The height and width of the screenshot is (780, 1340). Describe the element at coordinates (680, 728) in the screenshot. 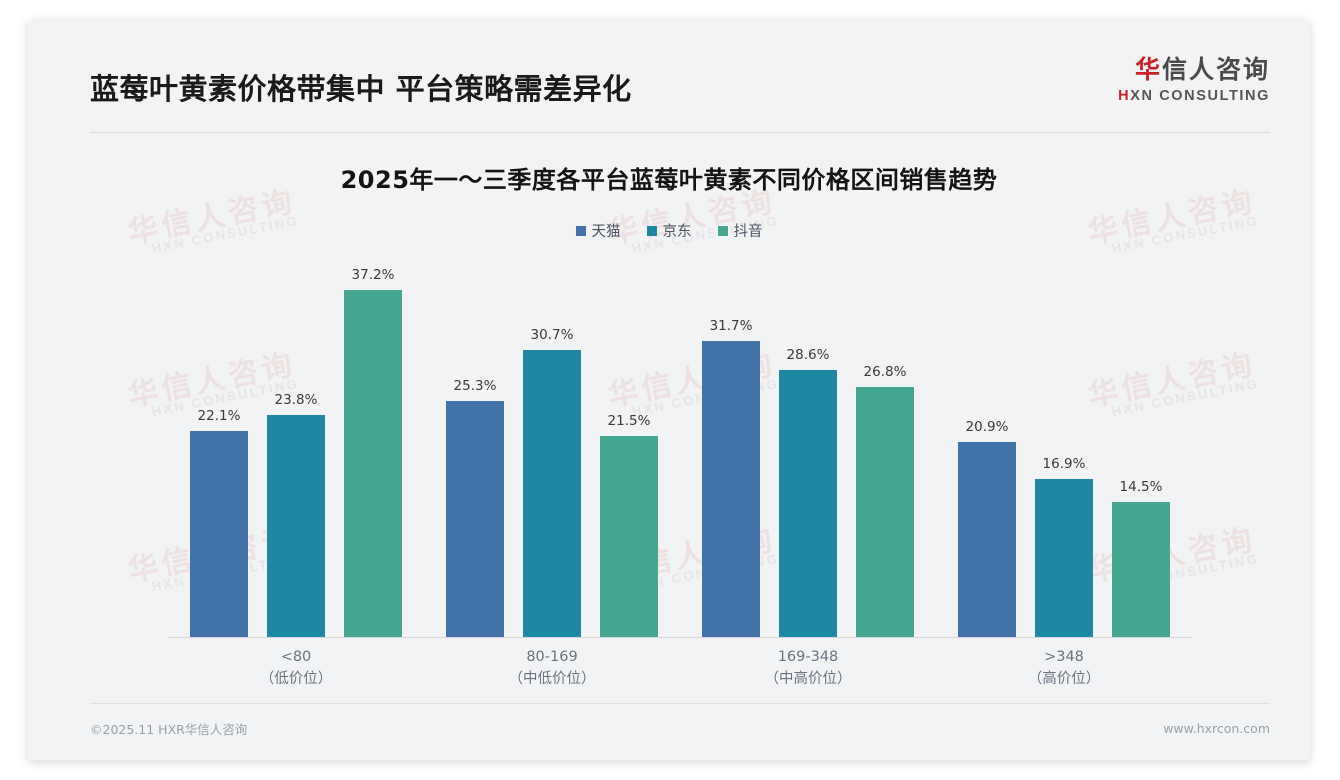

I see `slide-footer: ©2025.11 HXR华信人咨询 www.hxrcon.com` at that location.